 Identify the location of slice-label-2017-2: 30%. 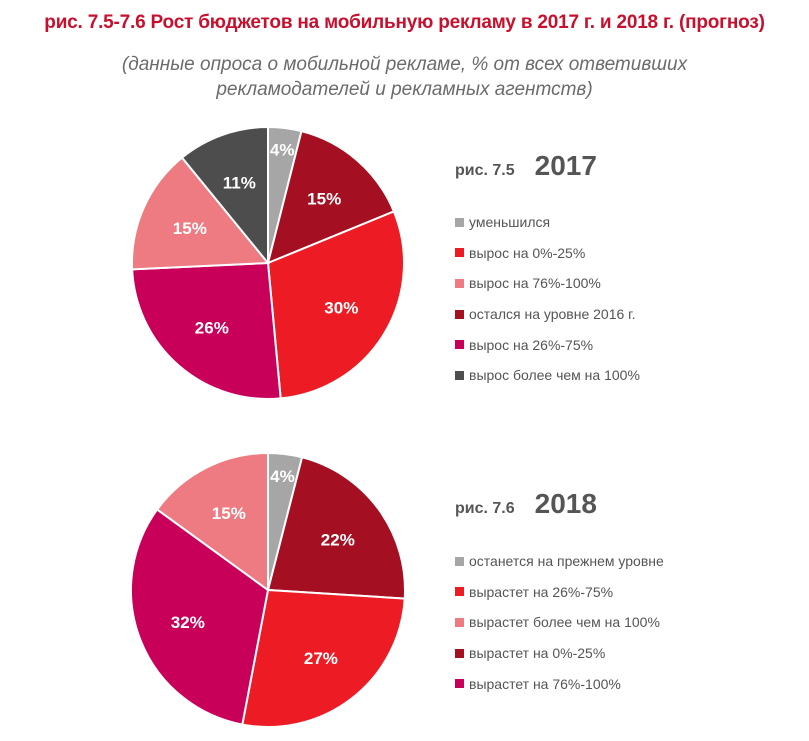
(341, 307).